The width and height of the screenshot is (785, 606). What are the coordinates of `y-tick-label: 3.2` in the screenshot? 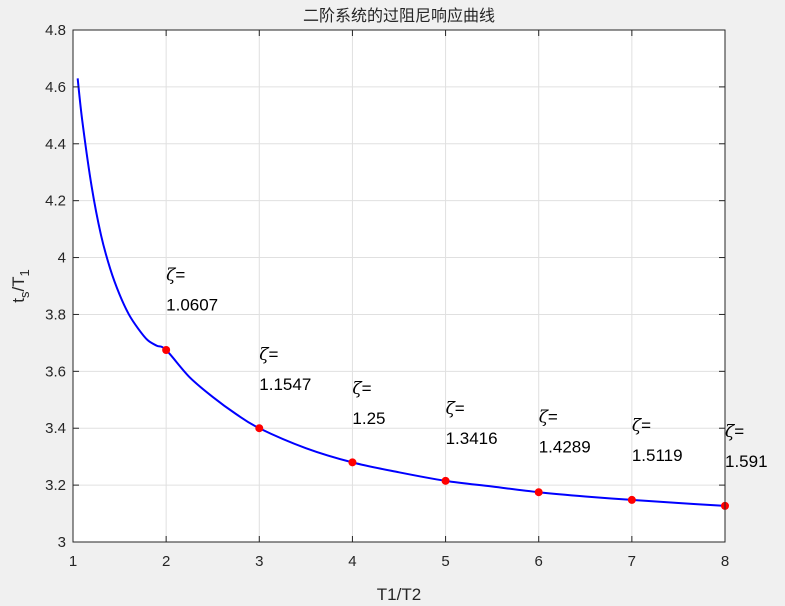 It's located at (55, 485).